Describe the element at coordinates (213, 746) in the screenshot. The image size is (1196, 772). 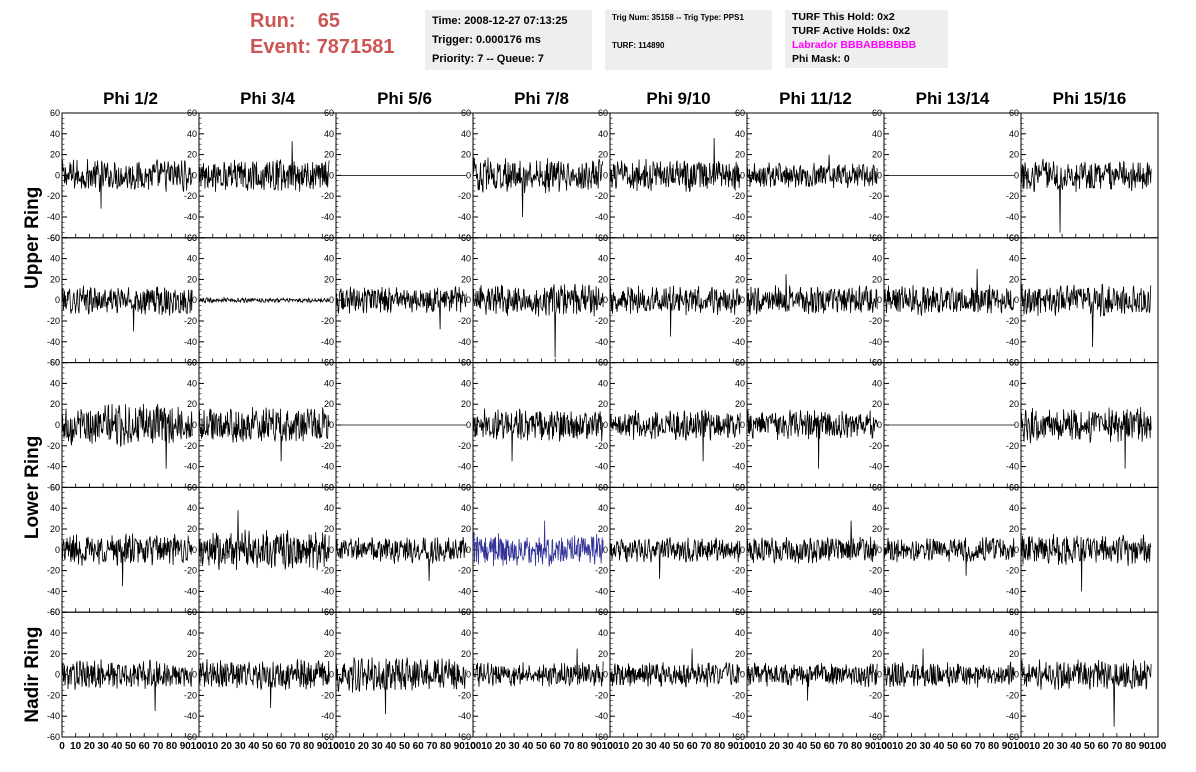
I see `x-tick-label: 10` at that location.